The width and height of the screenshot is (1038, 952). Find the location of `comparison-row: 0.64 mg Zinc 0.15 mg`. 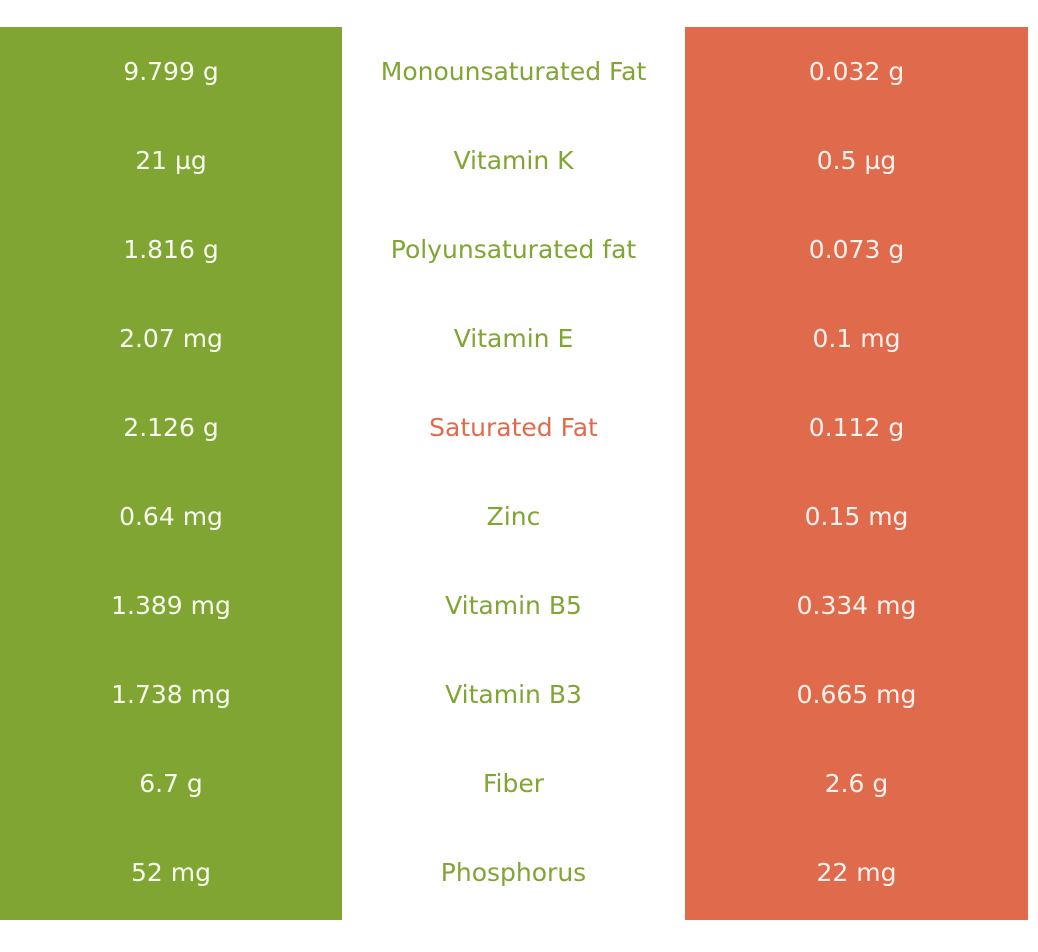

comparison-row: 0.64 mg Zinc 0.15 mg is located at coordinates (519, 516).